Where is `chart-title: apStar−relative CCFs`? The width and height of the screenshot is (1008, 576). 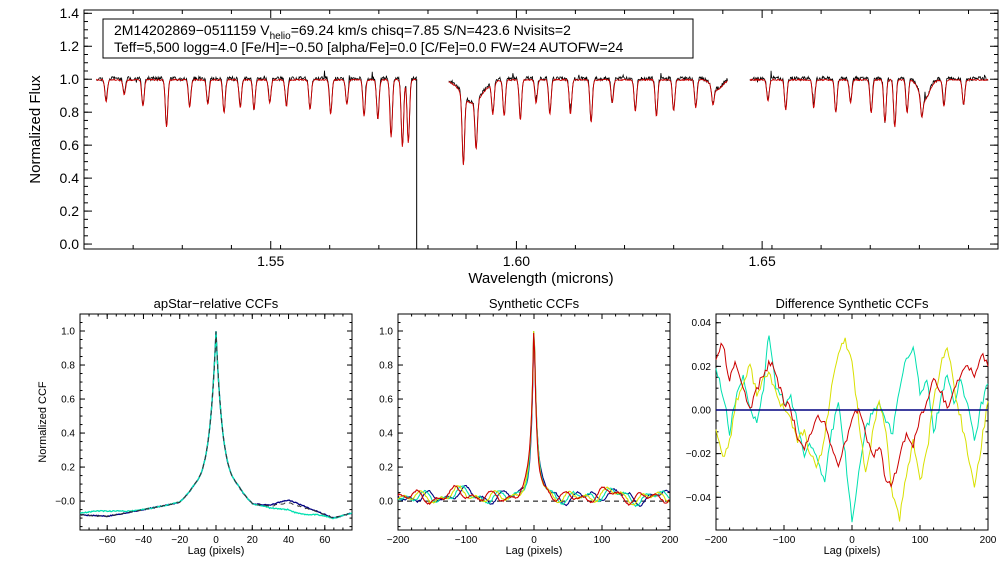
chart-title: apStar−relative CCFs is located at coordinates (216, 303).